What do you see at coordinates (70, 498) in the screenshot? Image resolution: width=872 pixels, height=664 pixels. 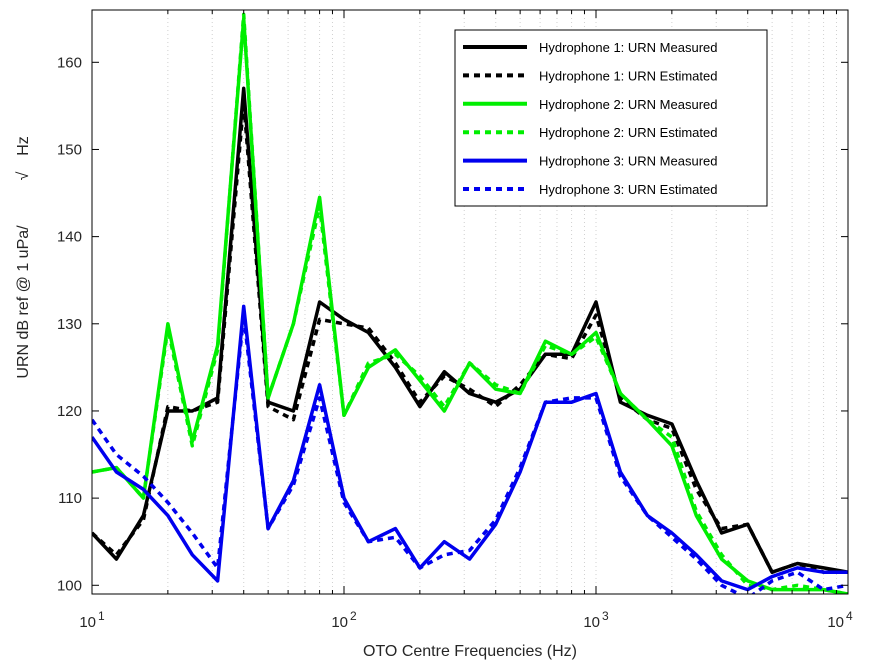 I see `y-tick-label: 110` at bounding box center [70, 498].